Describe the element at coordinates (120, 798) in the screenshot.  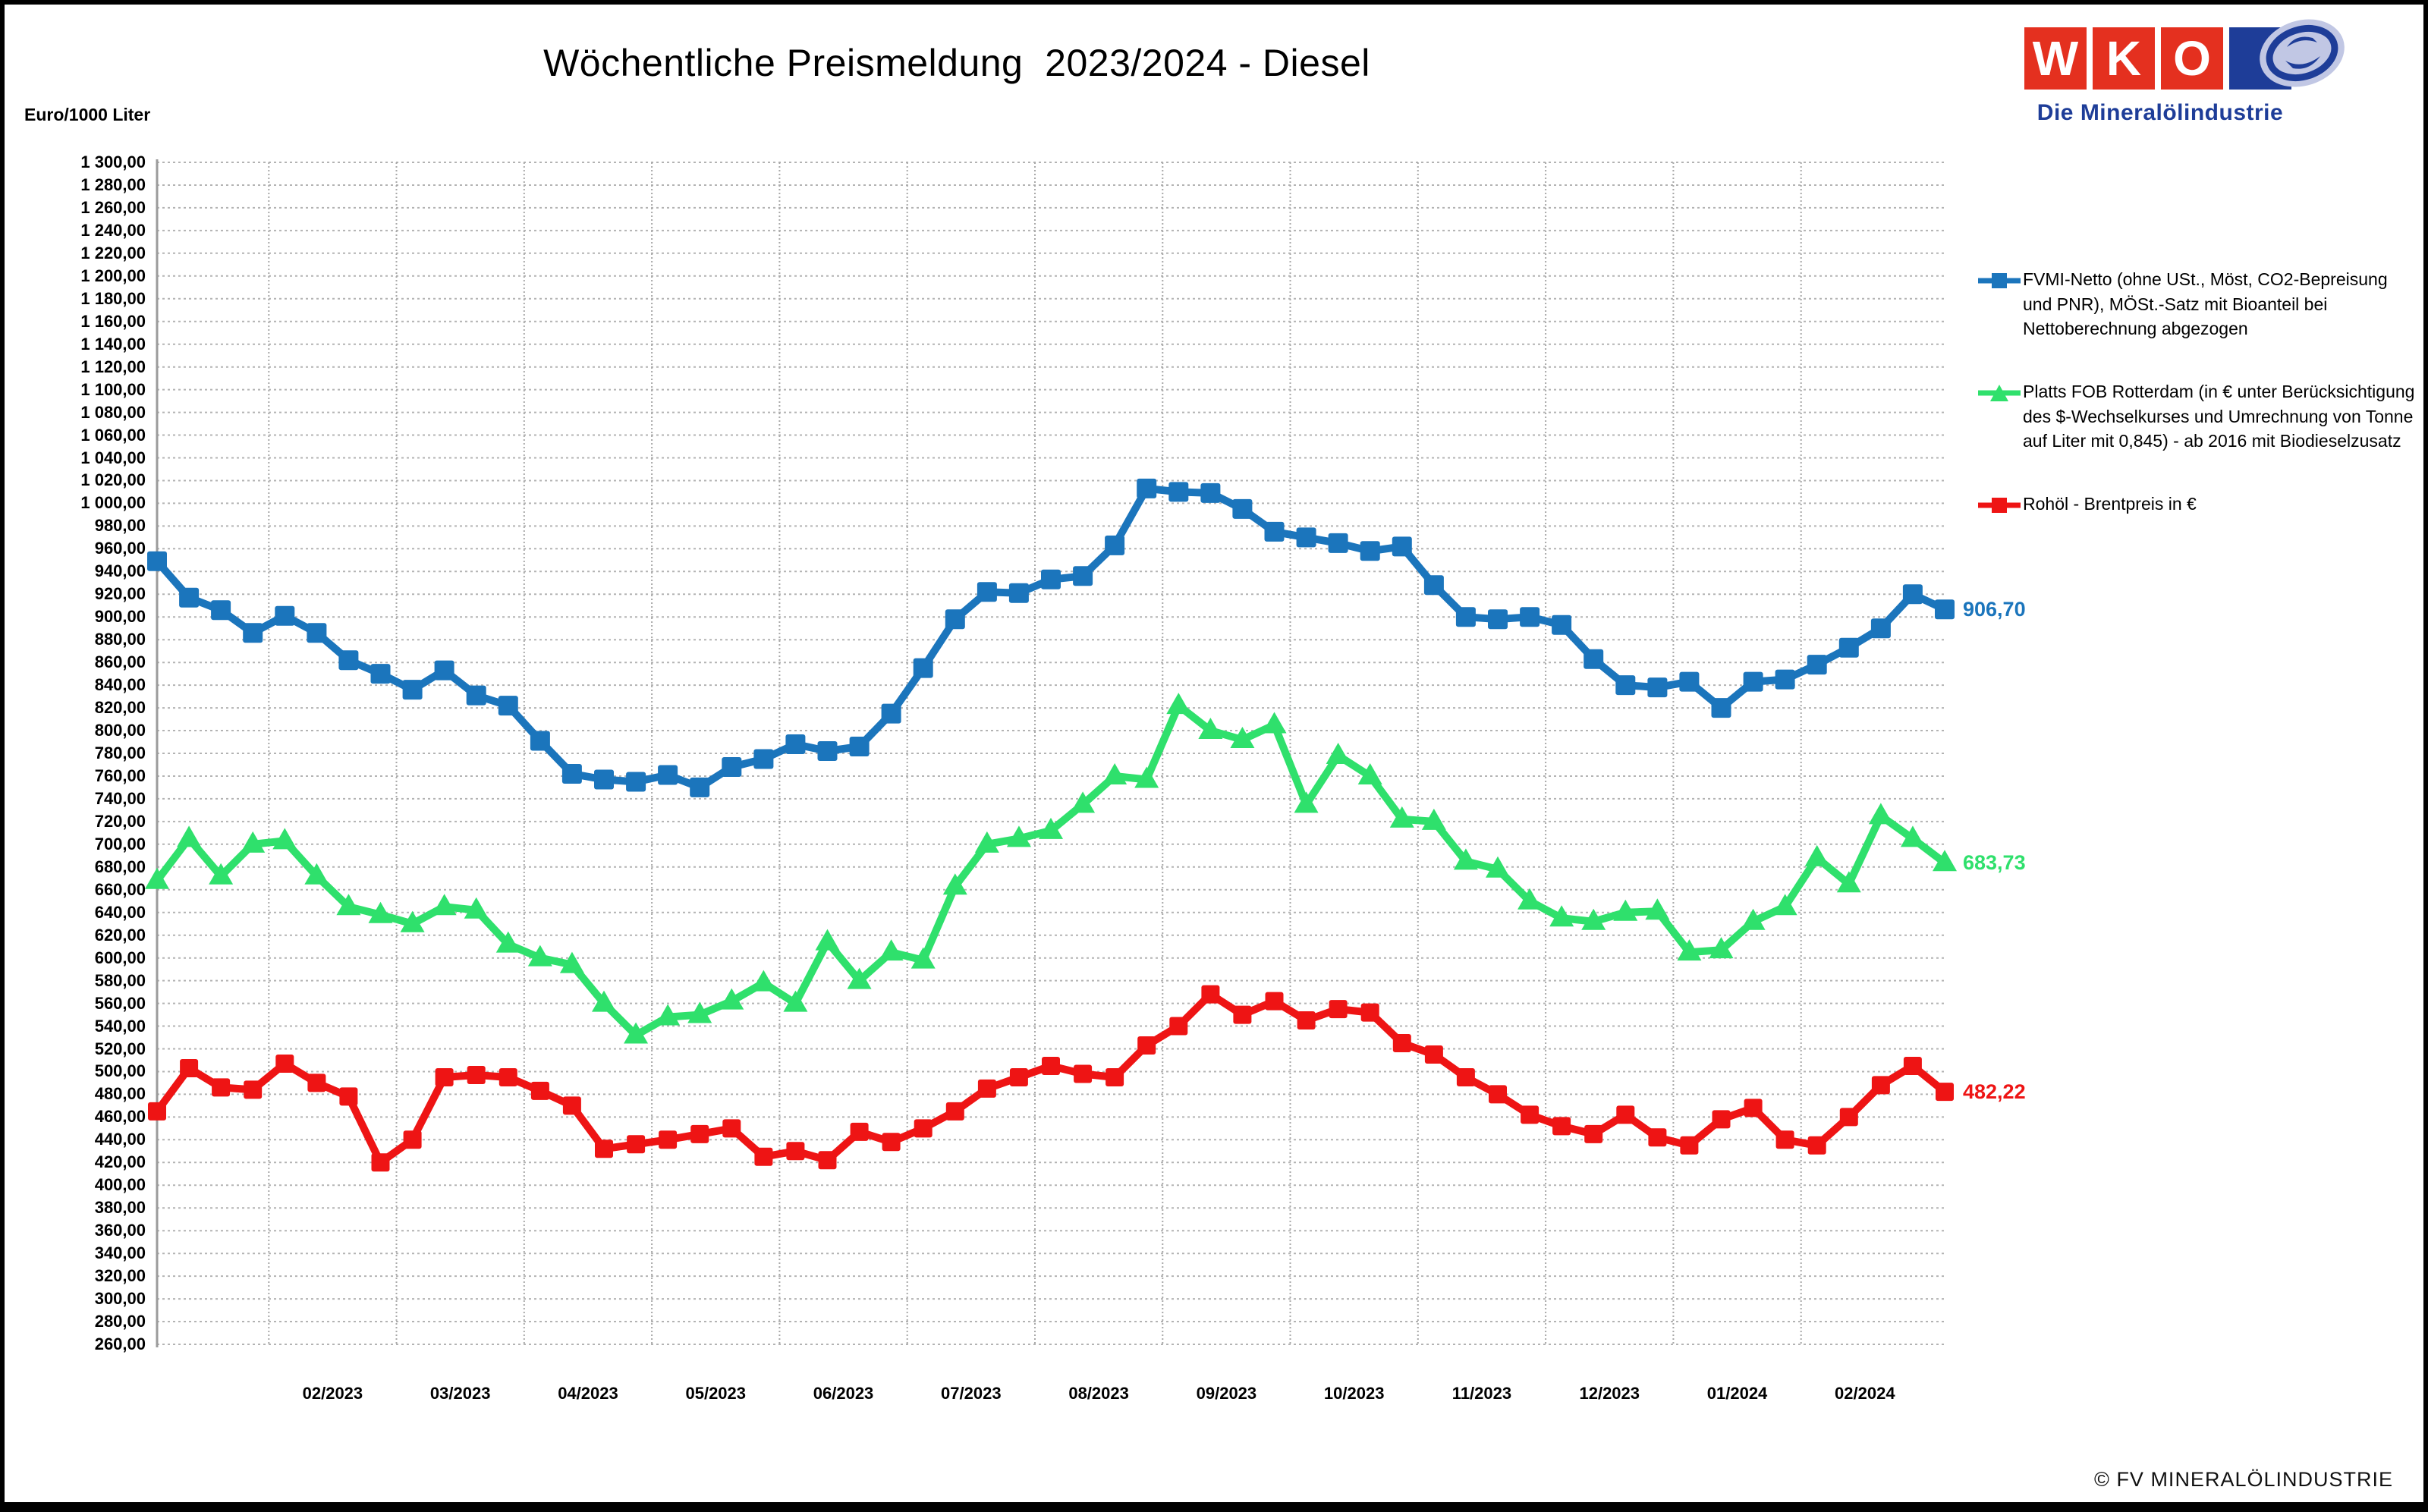
I see `y-tick-label: 740,00` at that location.